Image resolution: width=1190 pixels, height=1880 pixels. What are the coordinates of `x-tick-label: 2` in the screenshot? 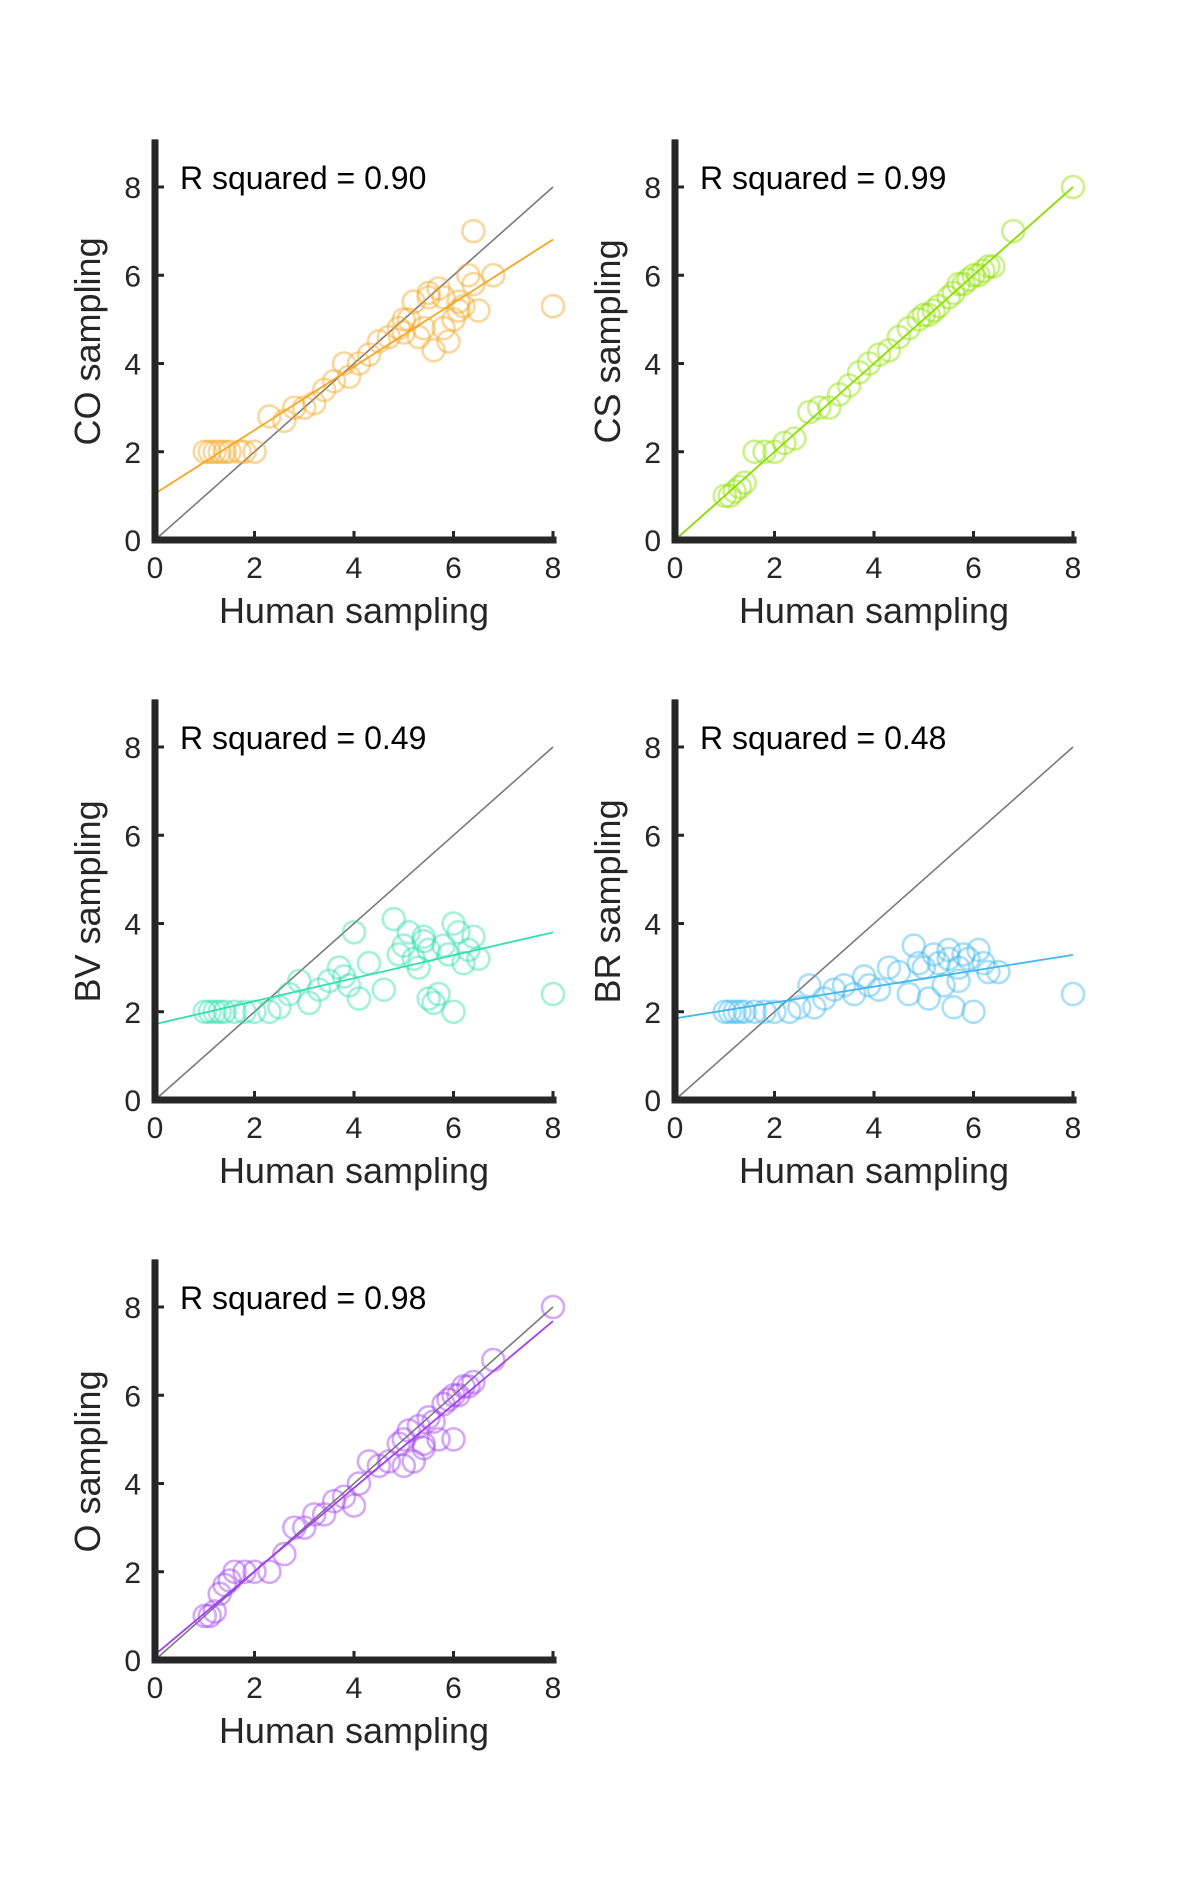 It's located at (254, 1128).